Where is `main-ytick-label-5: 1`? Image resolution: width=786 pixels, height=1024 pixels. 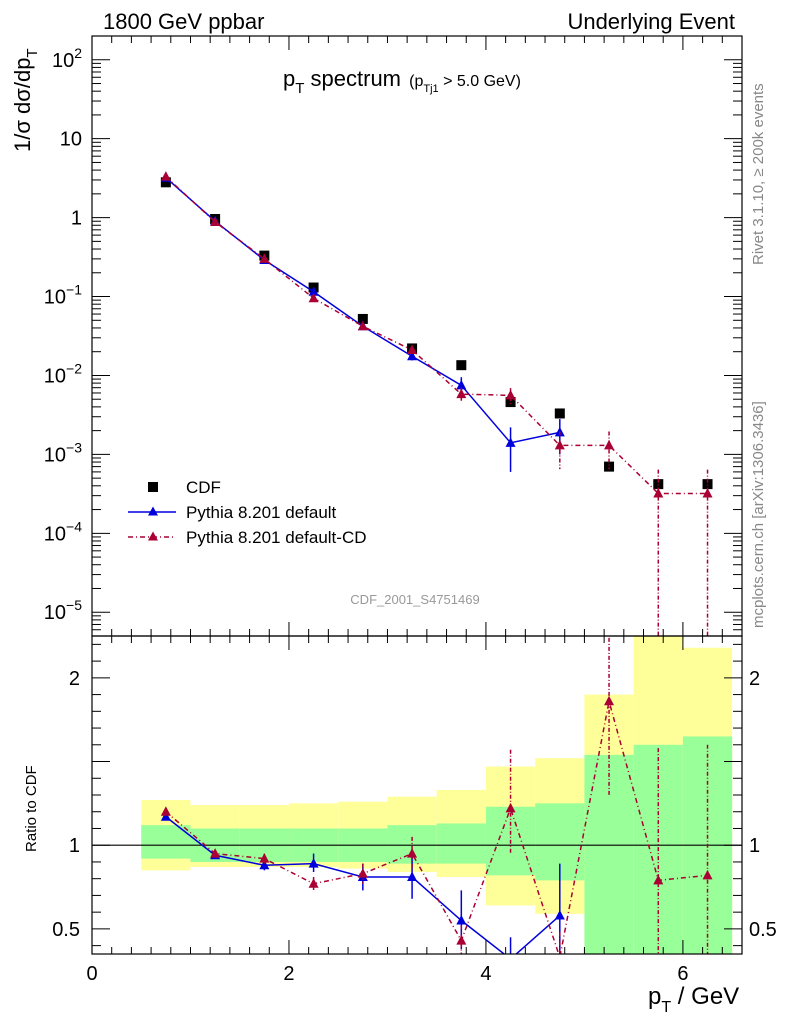 main-ytick-label-5: 1 is located at coordinates (76, 219).